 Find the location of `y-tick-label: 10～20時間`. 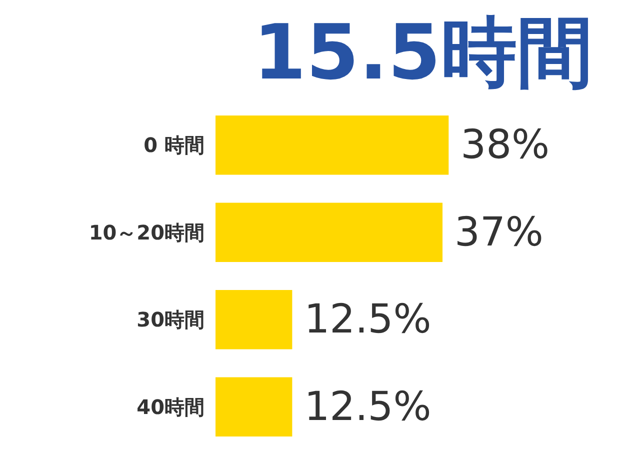

y-tick-label: 10～20時間 is located at coordinates (146, 232).